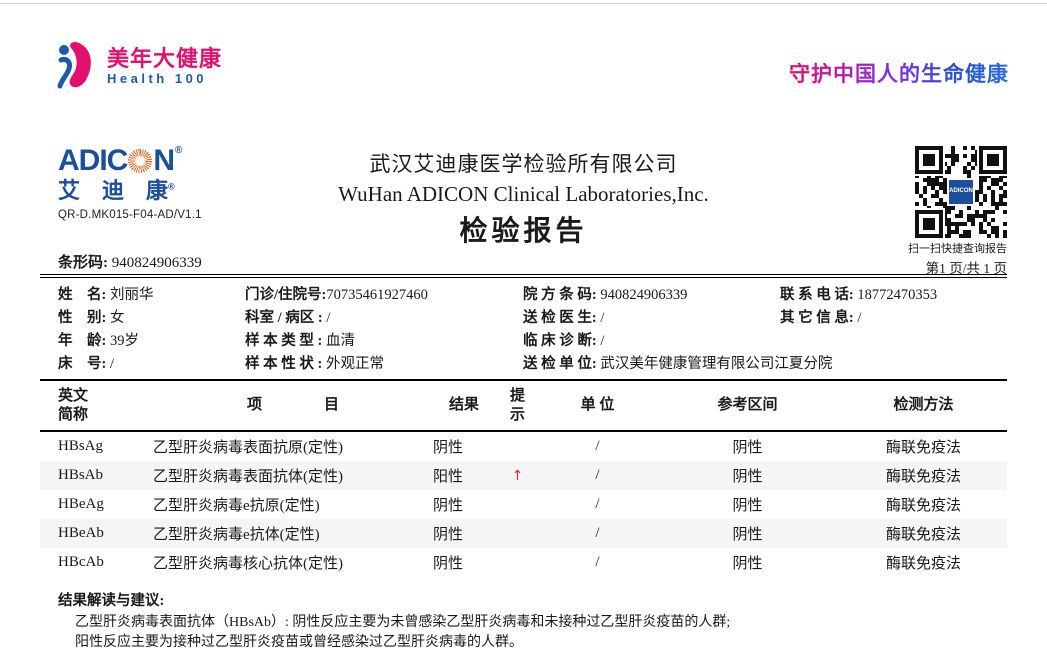  I want to click on interpretation-title: 结果解读与建议:, so click(111, 601).